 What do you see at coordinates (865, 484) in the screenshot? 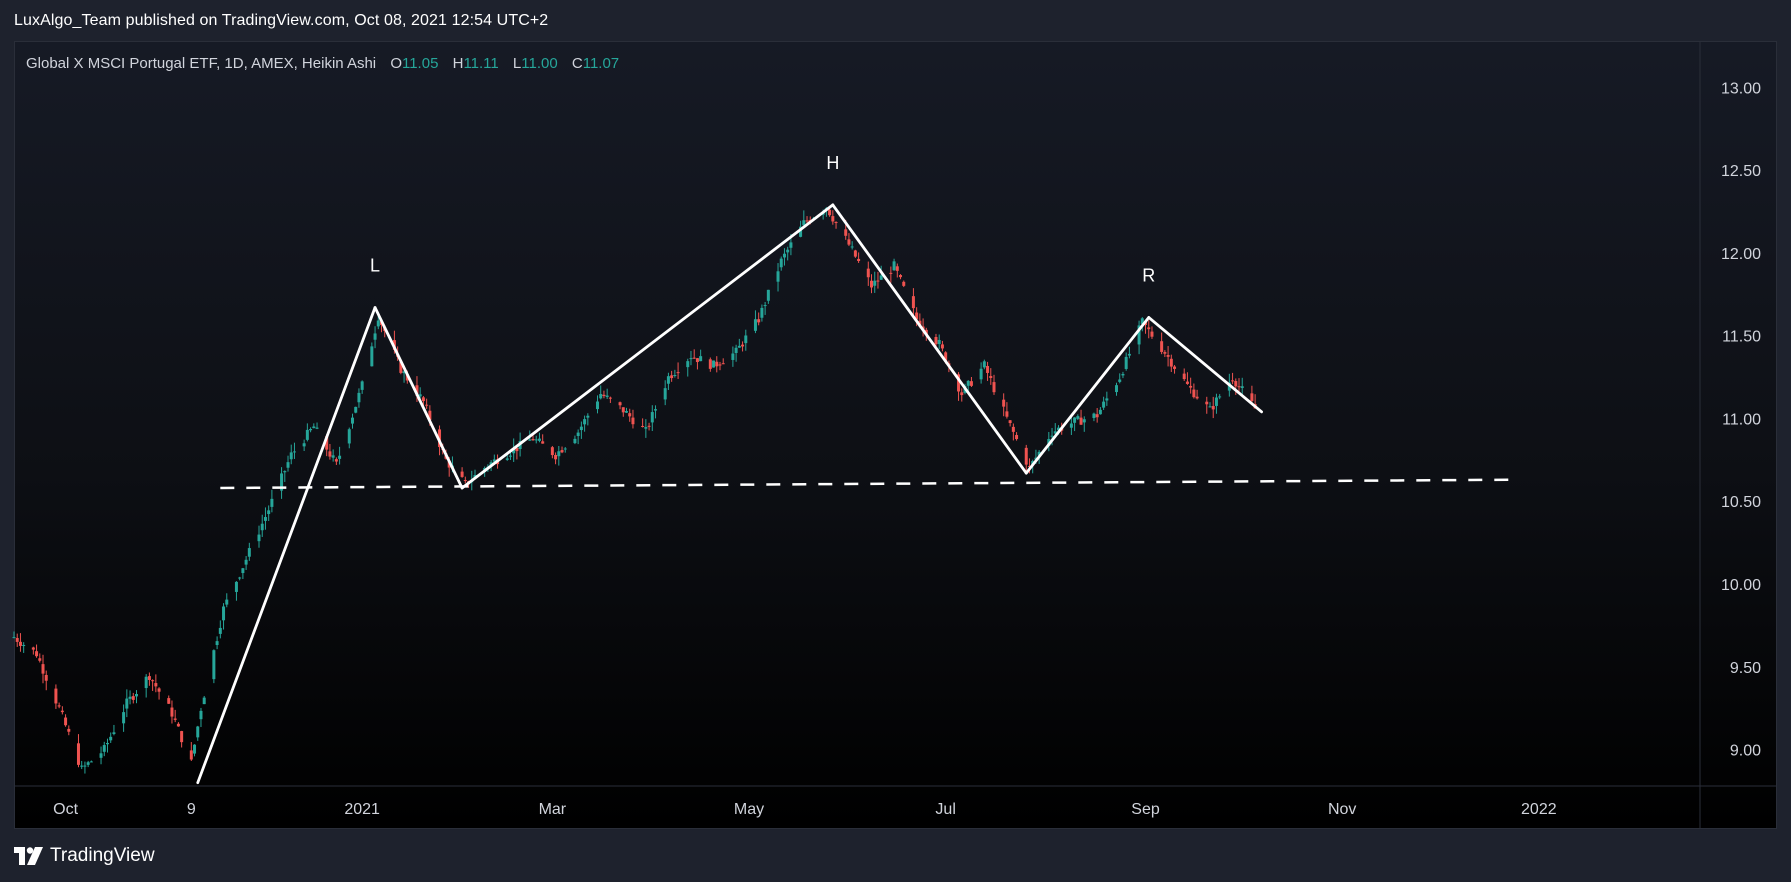
I see `neckline` at bounding box center [865, 484].